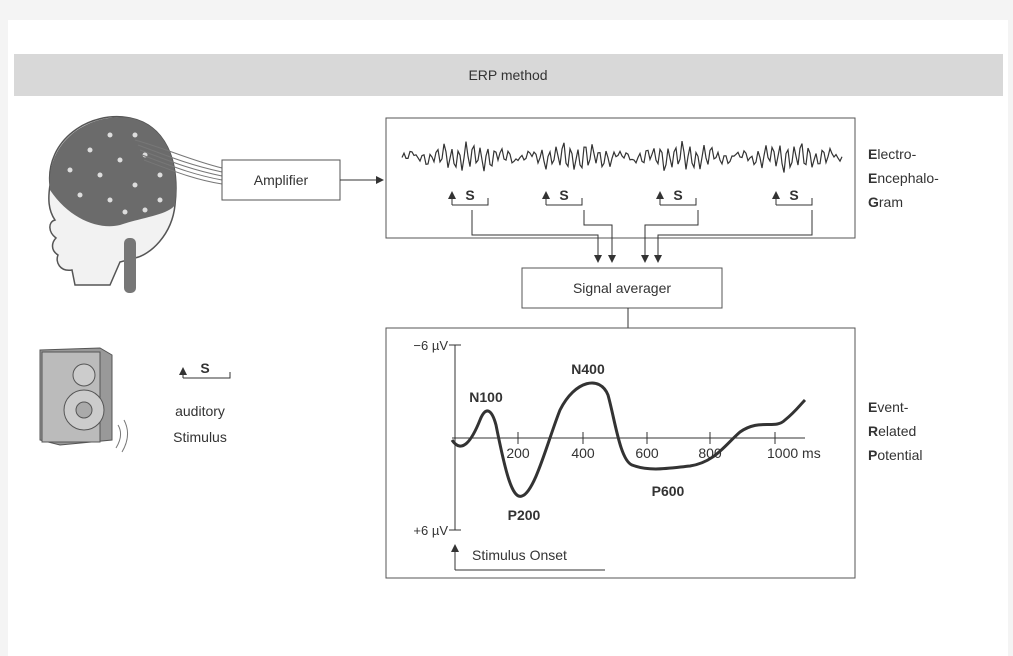  Describe the element at coordinates (886, 202) in the screenshot. I see `eeg-label-line: Gram` at that location.